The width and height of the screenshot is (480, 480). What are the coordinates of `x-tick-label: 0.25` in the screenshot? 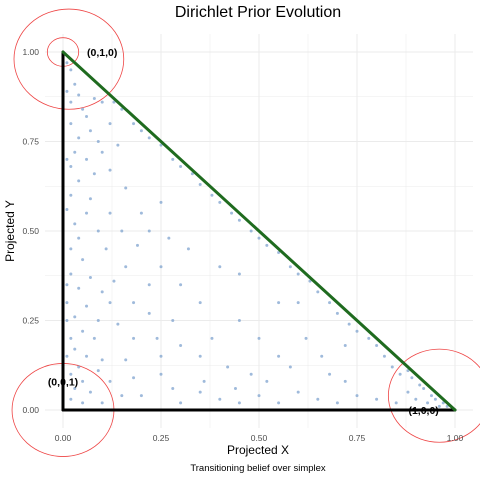 It's located at (161, 438).